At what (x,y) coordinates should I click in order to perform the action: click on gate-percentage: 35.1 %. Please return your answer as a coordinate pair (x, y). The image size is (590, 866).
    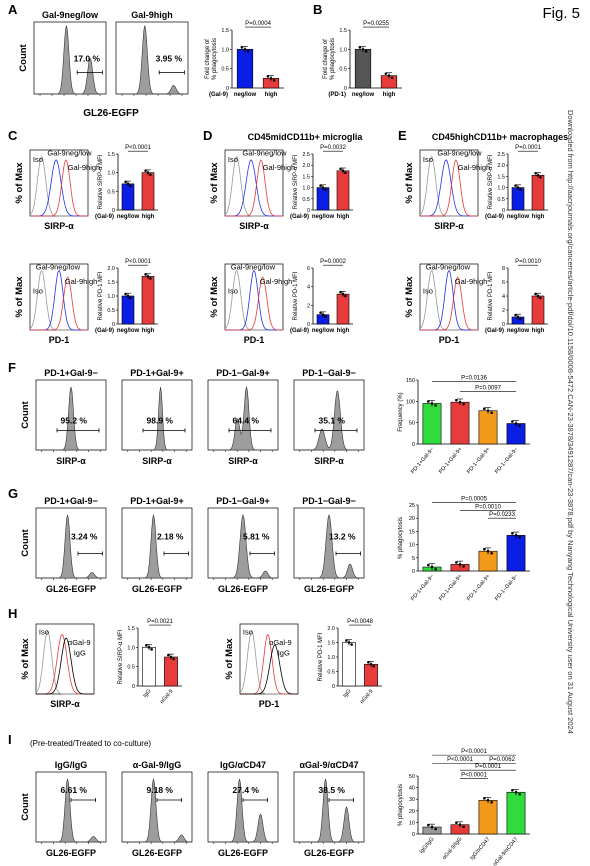
    Looking at the image, I should click on (332, 420).